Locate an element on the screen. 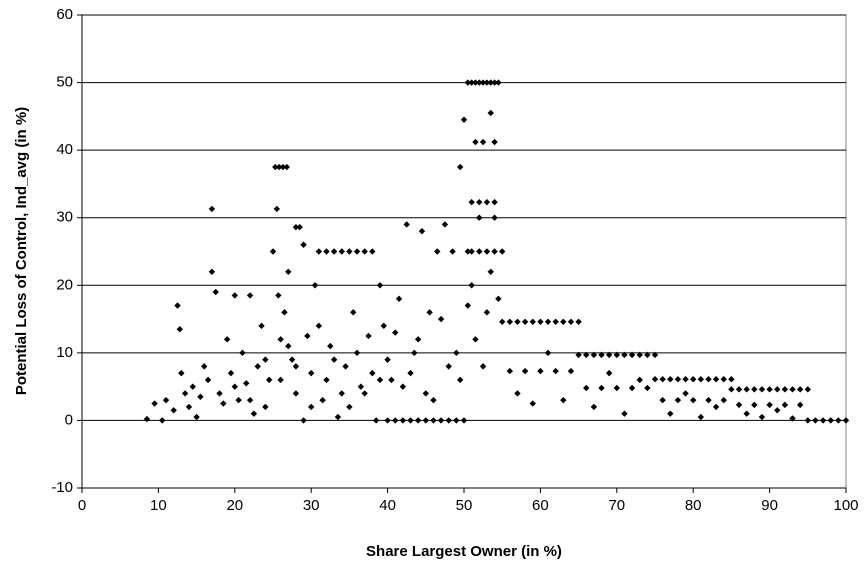 The height and width of the screenshot is (574, 864). x-tick-label: 30 is located at coordinates (311, 505).